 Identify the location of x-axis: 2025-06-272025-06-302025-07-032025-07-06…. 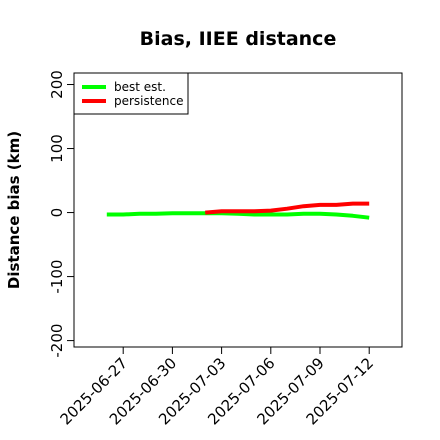
(217, 387).